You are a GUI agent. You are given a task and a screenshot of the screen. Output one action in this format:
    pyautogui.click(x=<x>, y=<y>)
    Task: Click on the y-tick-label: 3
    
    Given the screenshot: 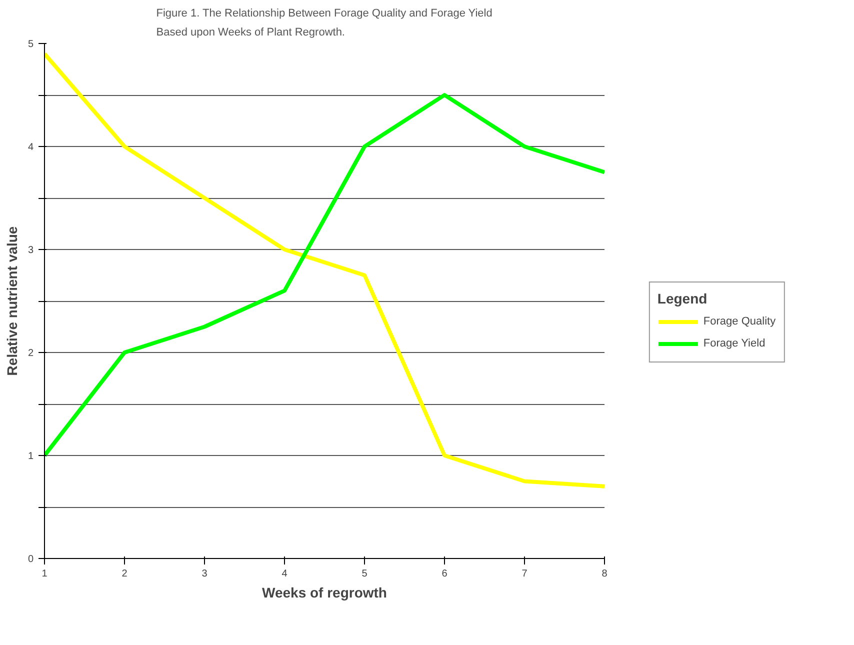 What is the action you would take?
    pyautogui.click(x=31, y=250)
    